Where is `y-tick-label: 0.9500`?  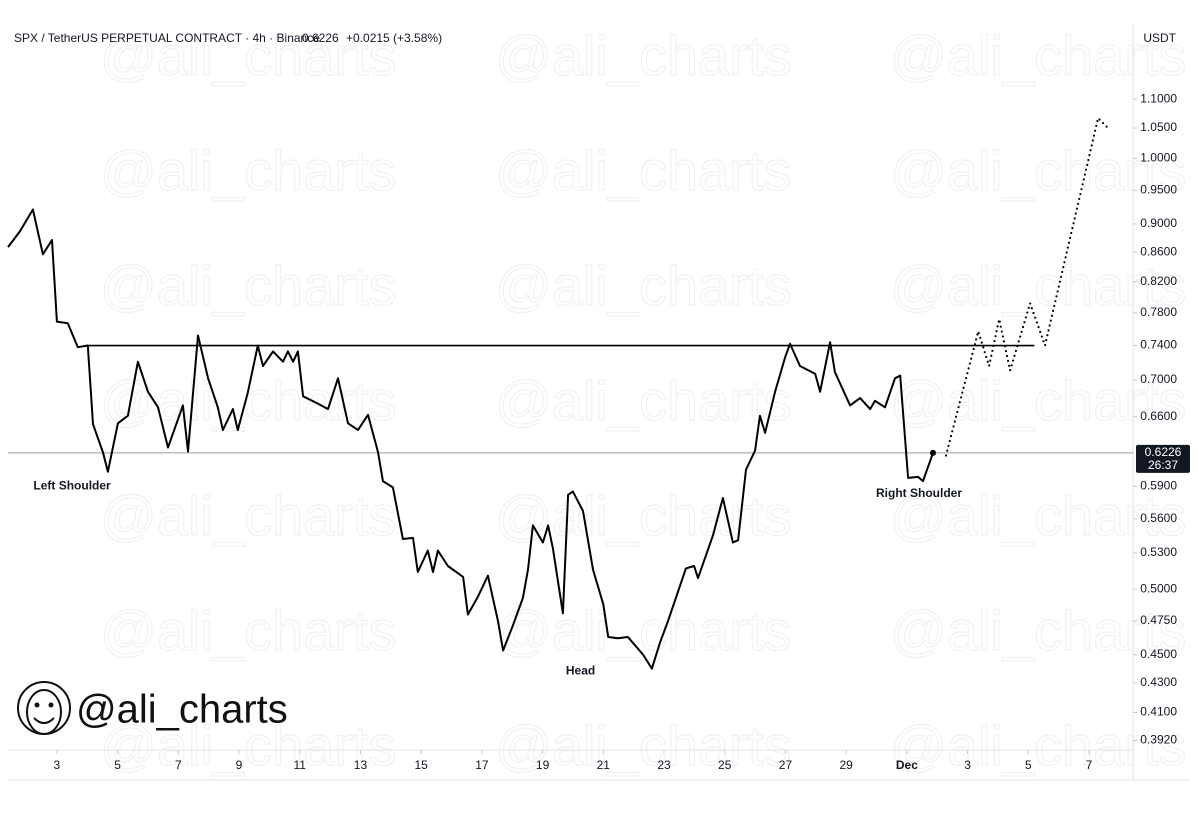
y-tick-label: 0.9500 is located at coordinates (1158, 189).